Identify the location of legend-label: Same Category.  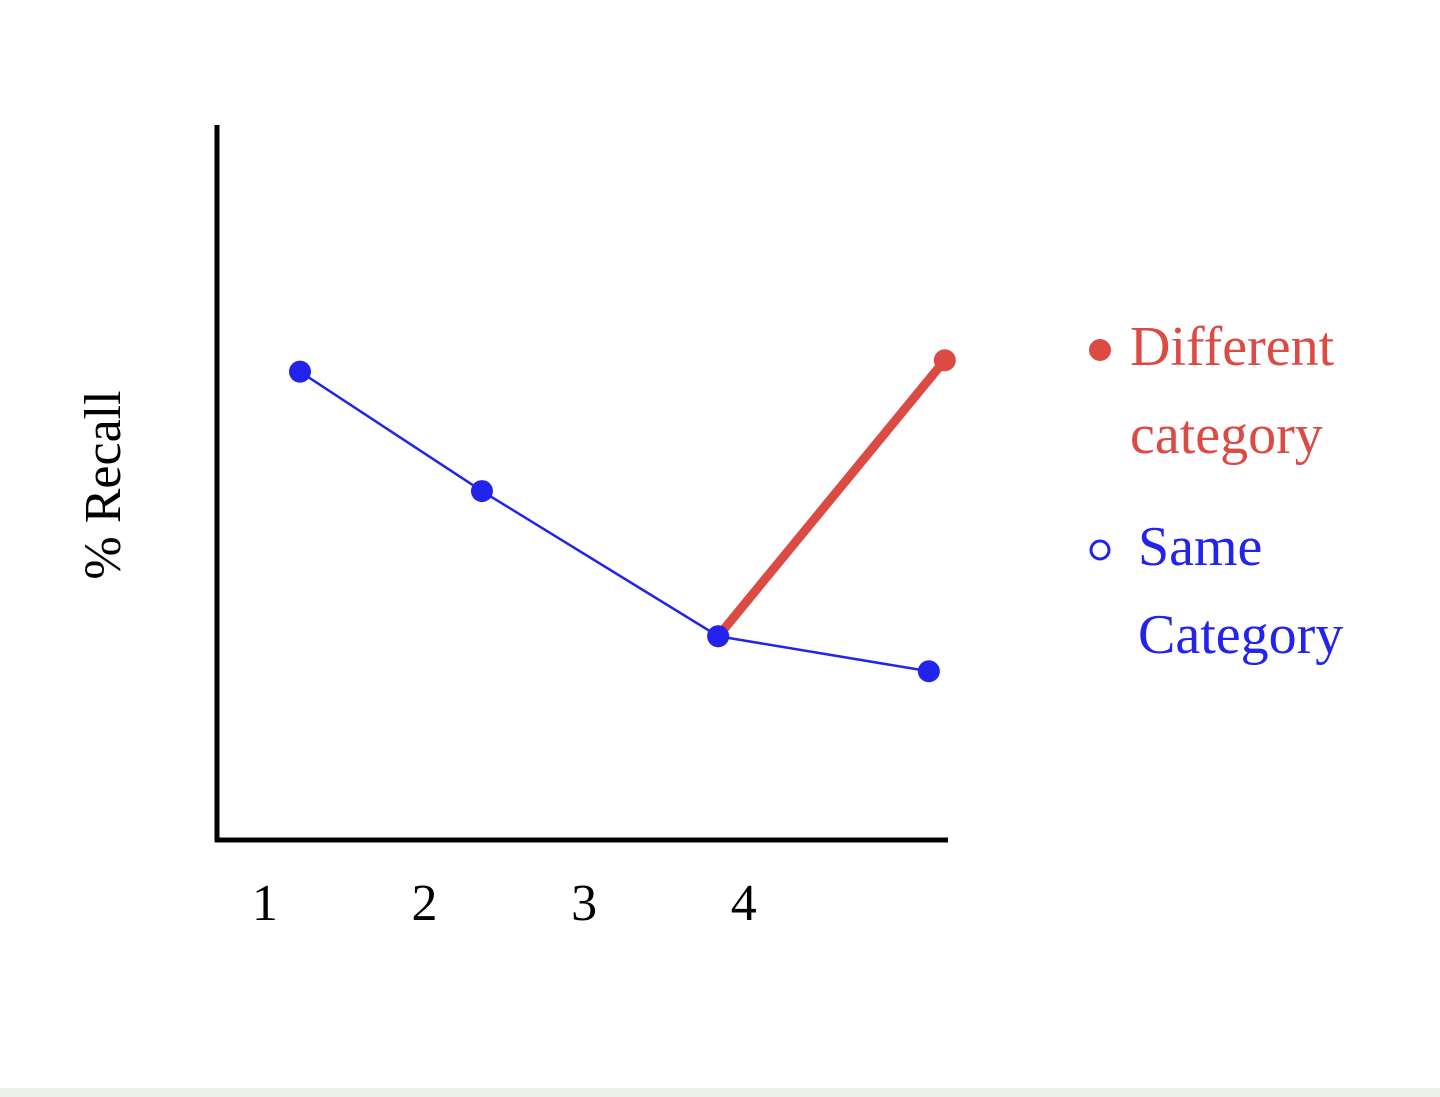
(1240, 591).